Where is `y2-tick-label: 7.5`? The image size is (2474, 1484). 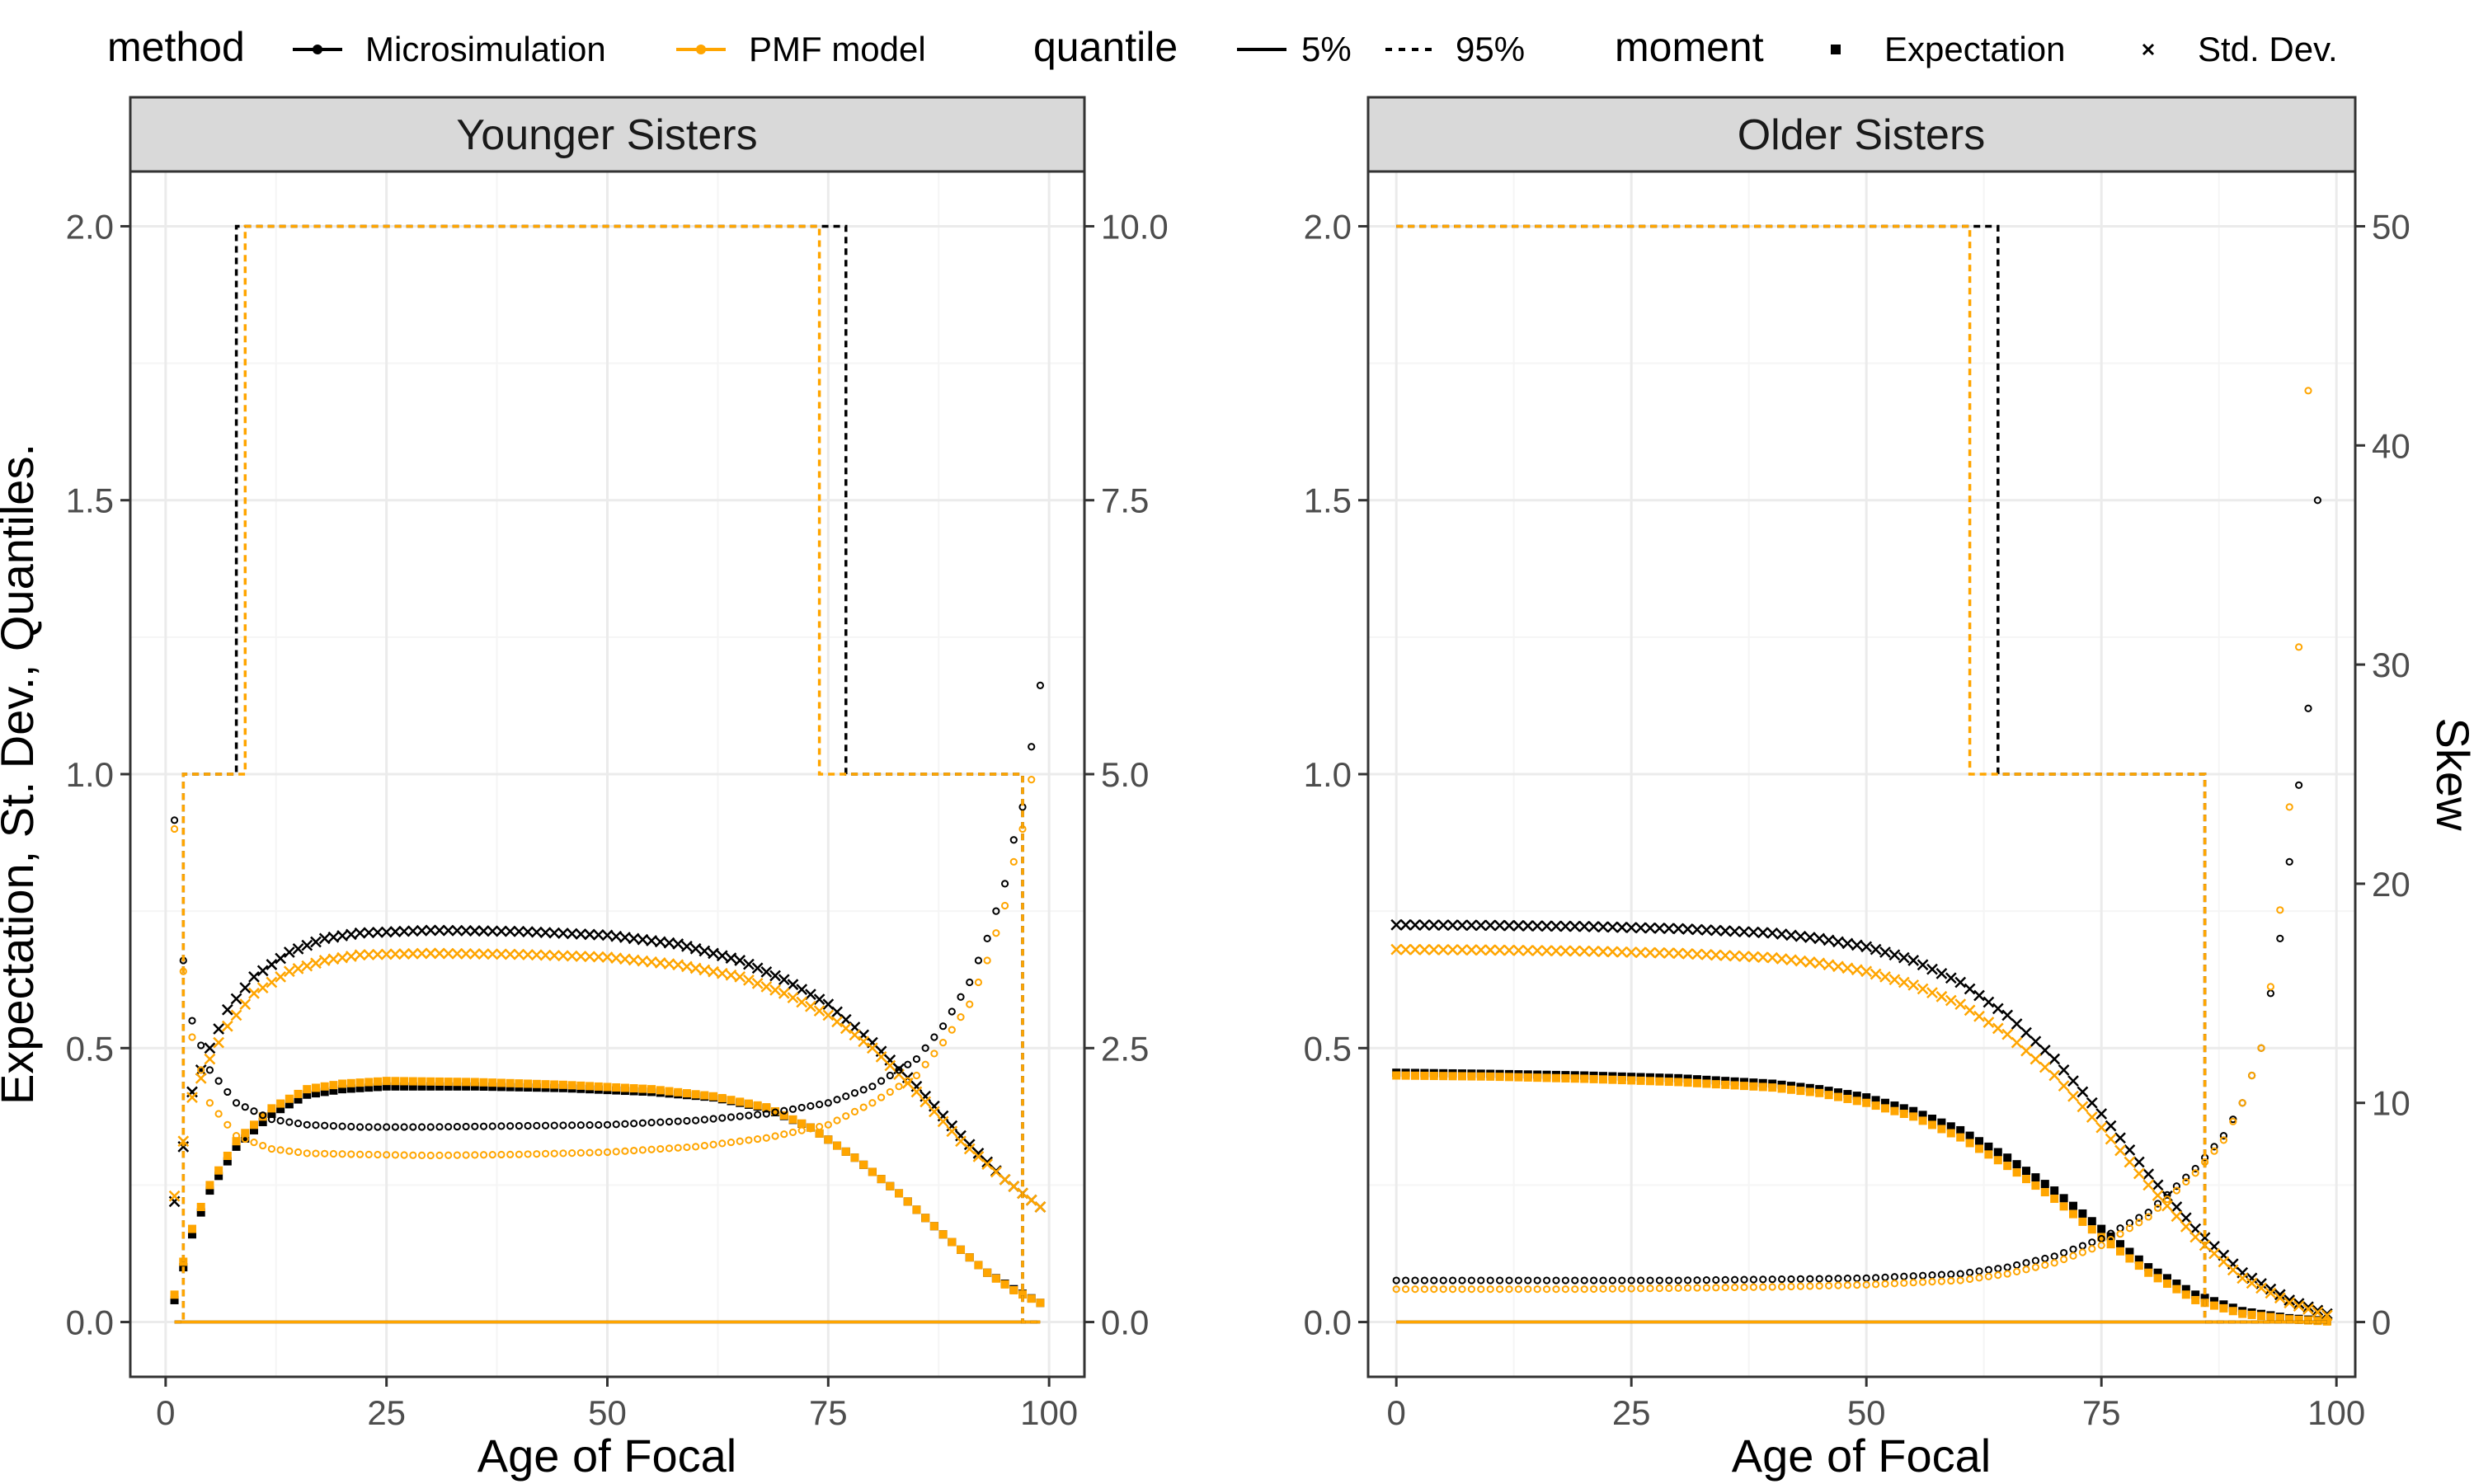
y2-tick-label: 7.5 is located at coordinates (1125, 500).